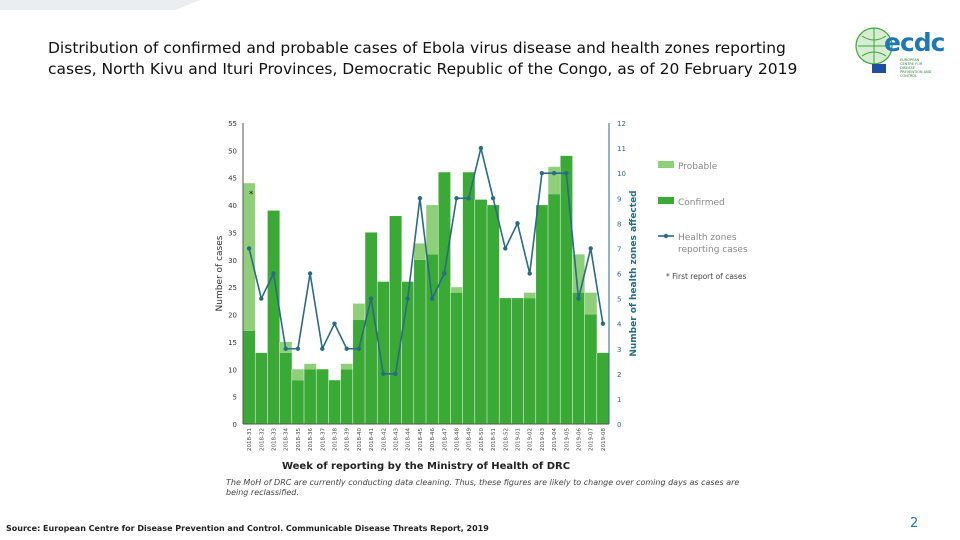  I want to click on legend-swatch-probable, so click(666, 164).